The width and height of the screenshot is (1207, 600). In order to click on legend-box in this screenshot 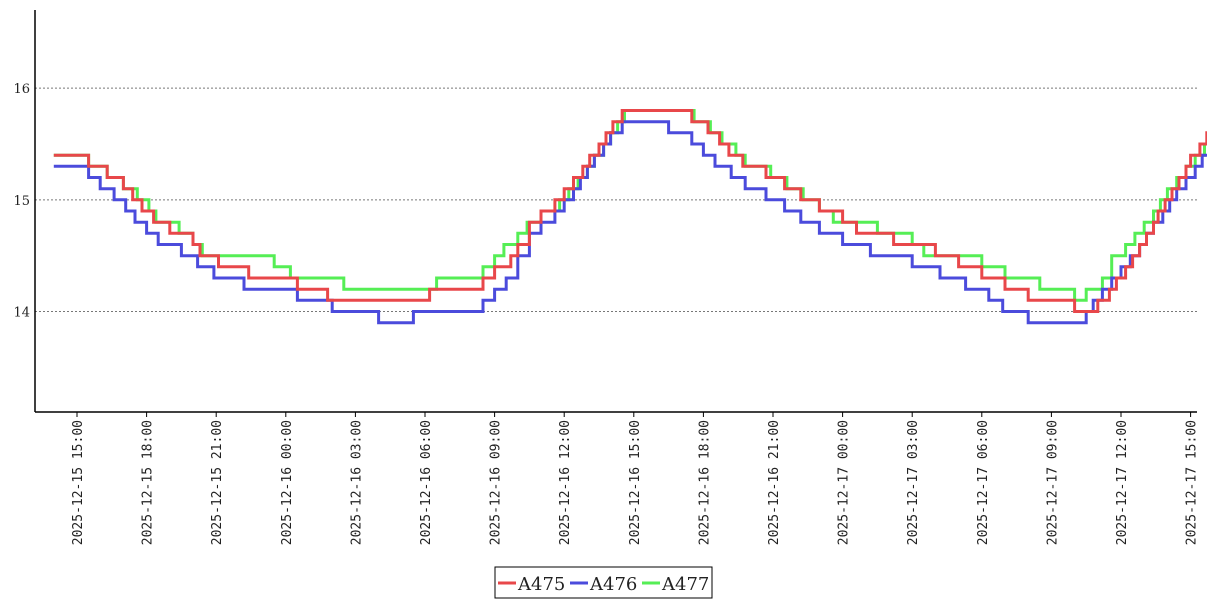, I will do `click(603, 582)`.